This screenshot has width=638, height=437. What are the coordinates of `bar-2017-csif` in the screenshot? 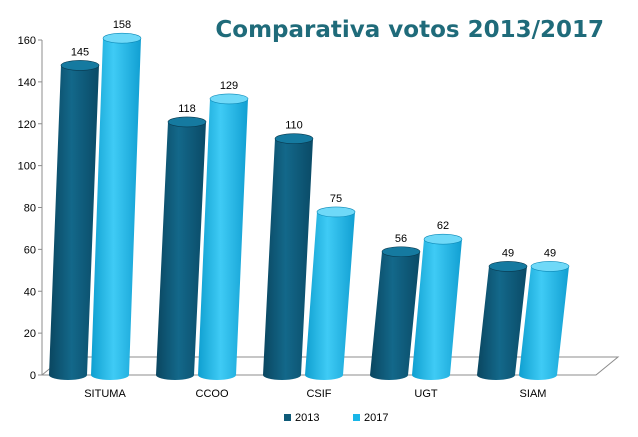 It's located at (330, 295).